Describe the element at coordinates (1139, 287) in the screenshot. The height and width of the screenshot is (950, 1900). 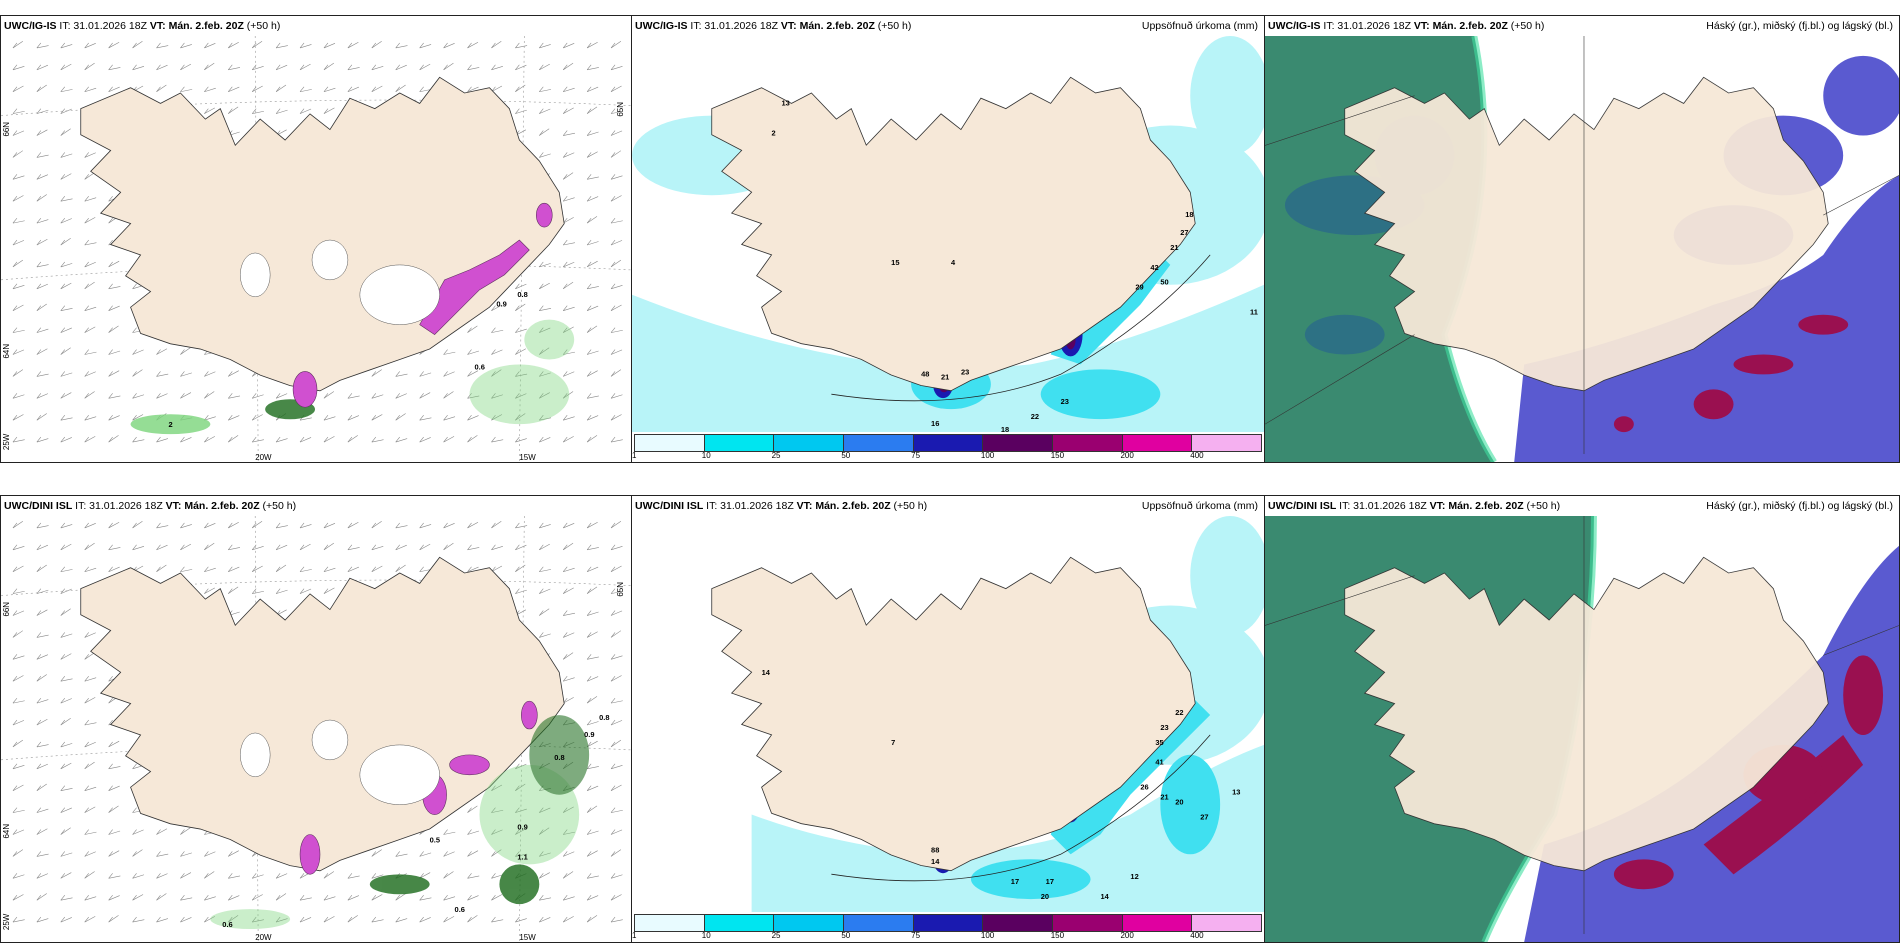
I see `precip-value: 29` at that location.